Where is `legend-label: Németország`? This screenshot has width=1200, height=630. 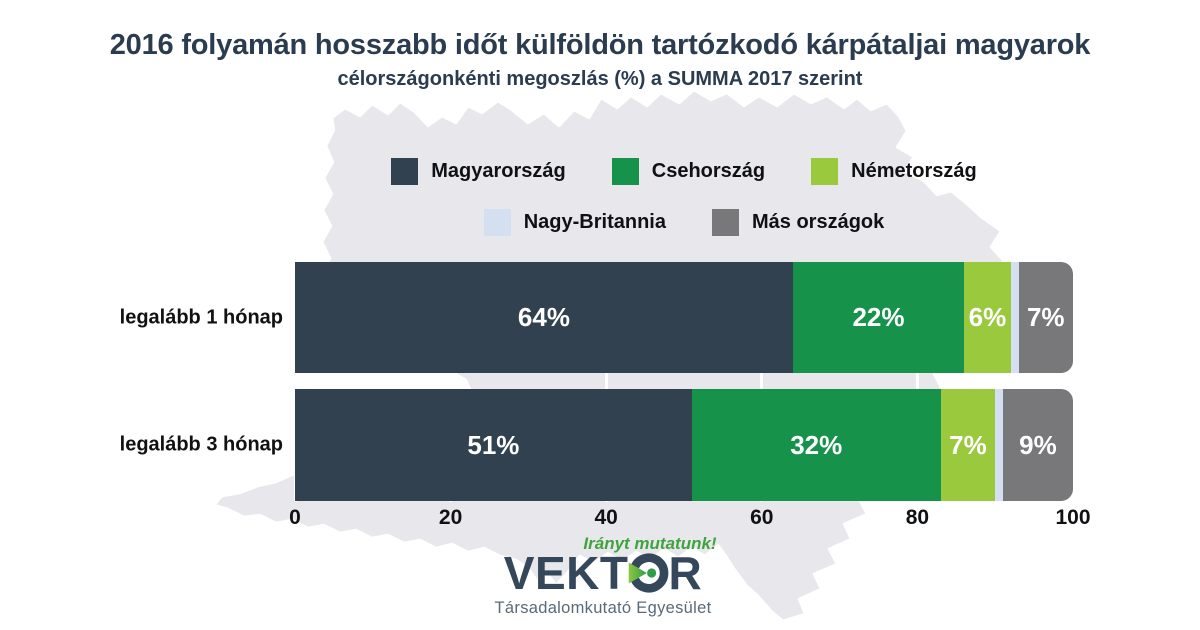
legend-label: Németország is located at coordinates (914, 171).